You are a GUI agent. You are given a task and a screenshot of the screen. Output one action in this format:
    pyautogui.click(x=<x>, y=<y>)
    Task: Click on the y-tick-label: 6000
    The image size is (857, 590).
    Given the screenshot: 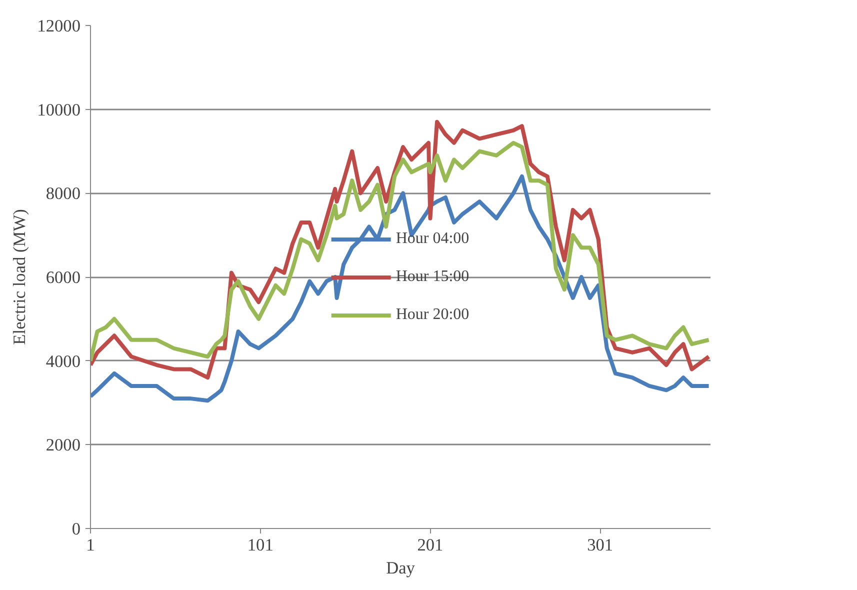 What is the action you would take?
    pyautogui.click(x=63, y=277)
    